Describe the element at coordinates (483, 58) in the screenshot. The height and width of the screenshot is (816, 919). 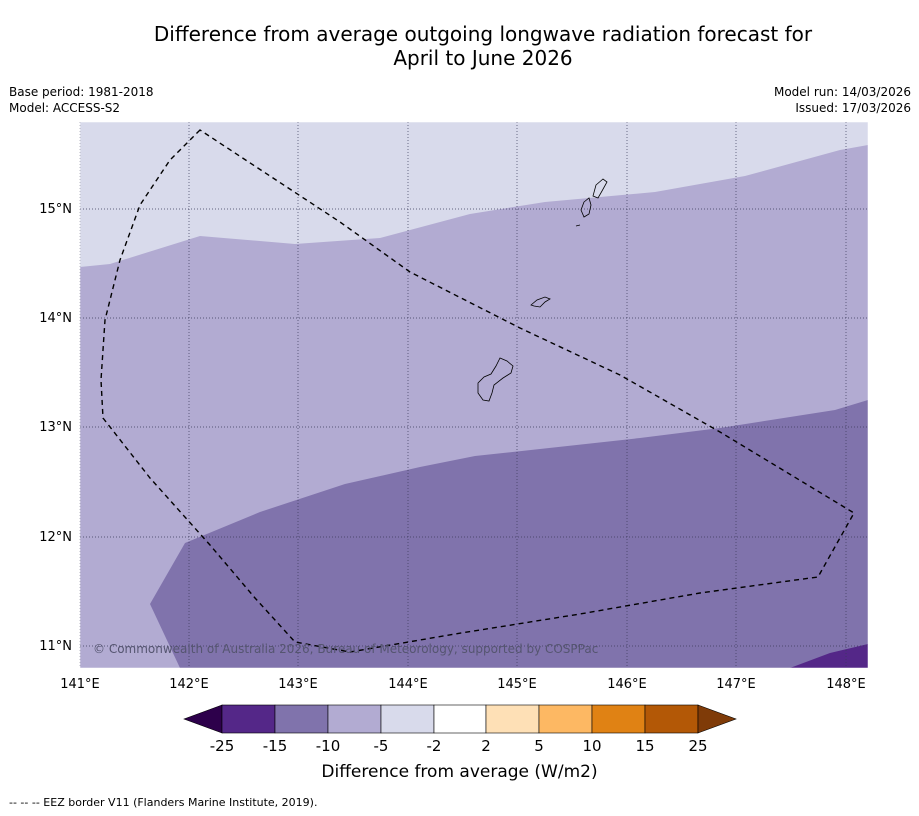
I see `title-line-2: April to June 2026` at that location.